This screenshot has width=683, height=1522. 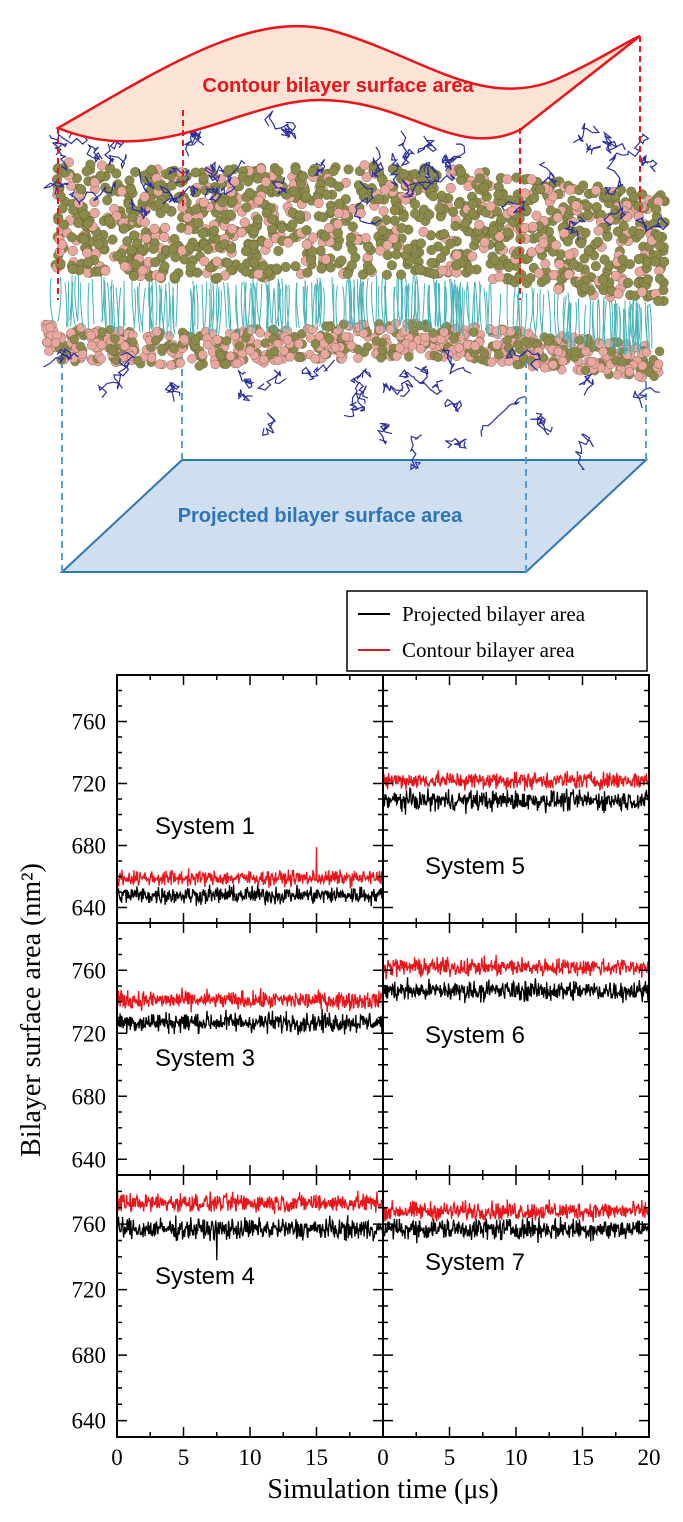 What do you see at coordinates (89, 1224) in the screenshot?
I see `y-tick-label: 760` at bounding box center [89, 1224].